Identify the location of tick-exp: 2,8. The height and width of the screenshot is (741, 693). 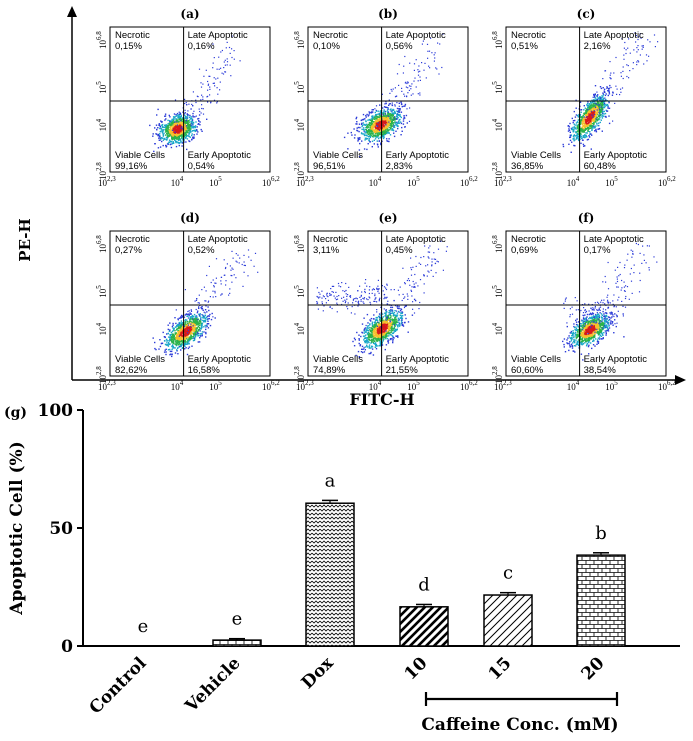
(495, 166).